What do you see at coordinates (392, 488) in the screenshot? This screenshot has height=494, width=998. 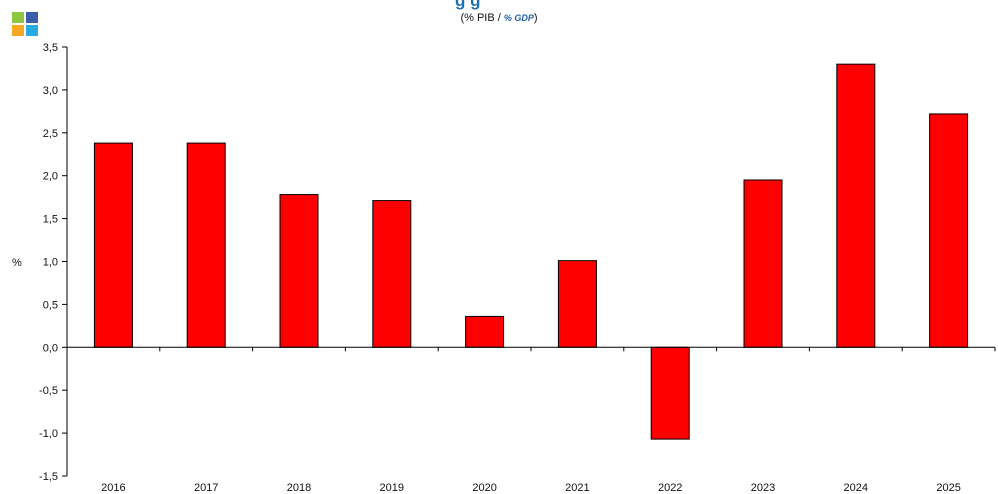 I see `x-tick-label-2019: 2019` at bounding box center [392, 488].